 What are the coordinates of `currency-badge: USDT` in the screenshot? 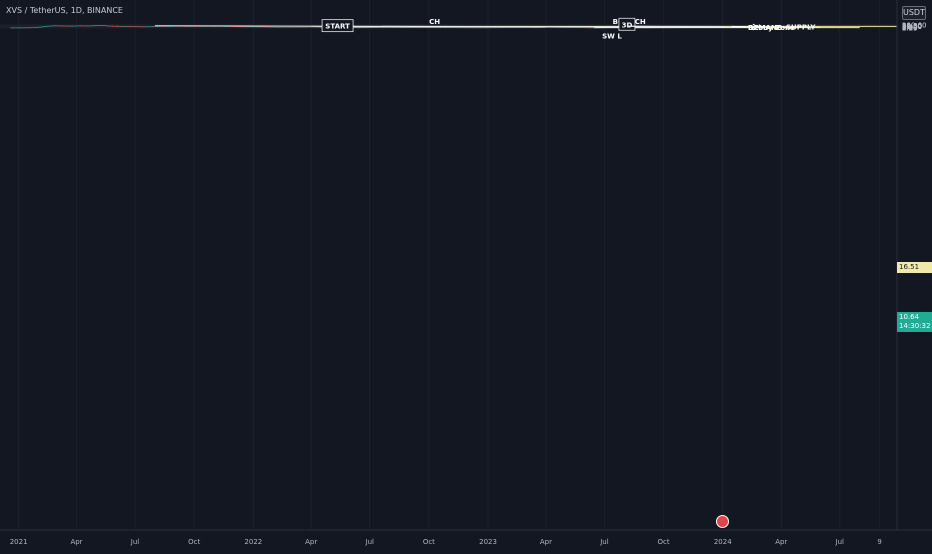 It's located at (914, 13).